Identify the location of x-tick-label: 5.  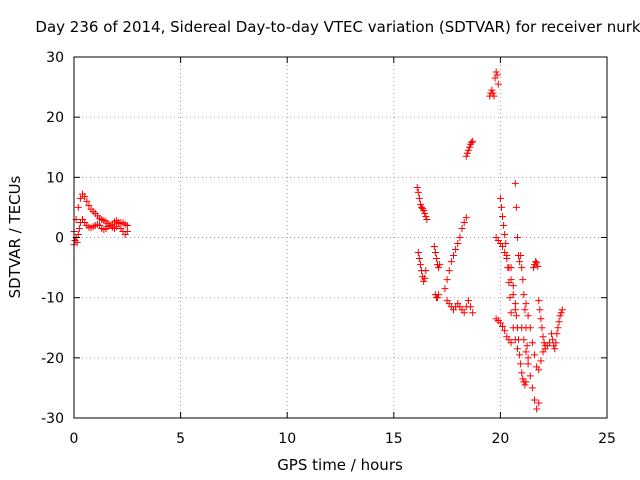
(180, 439).